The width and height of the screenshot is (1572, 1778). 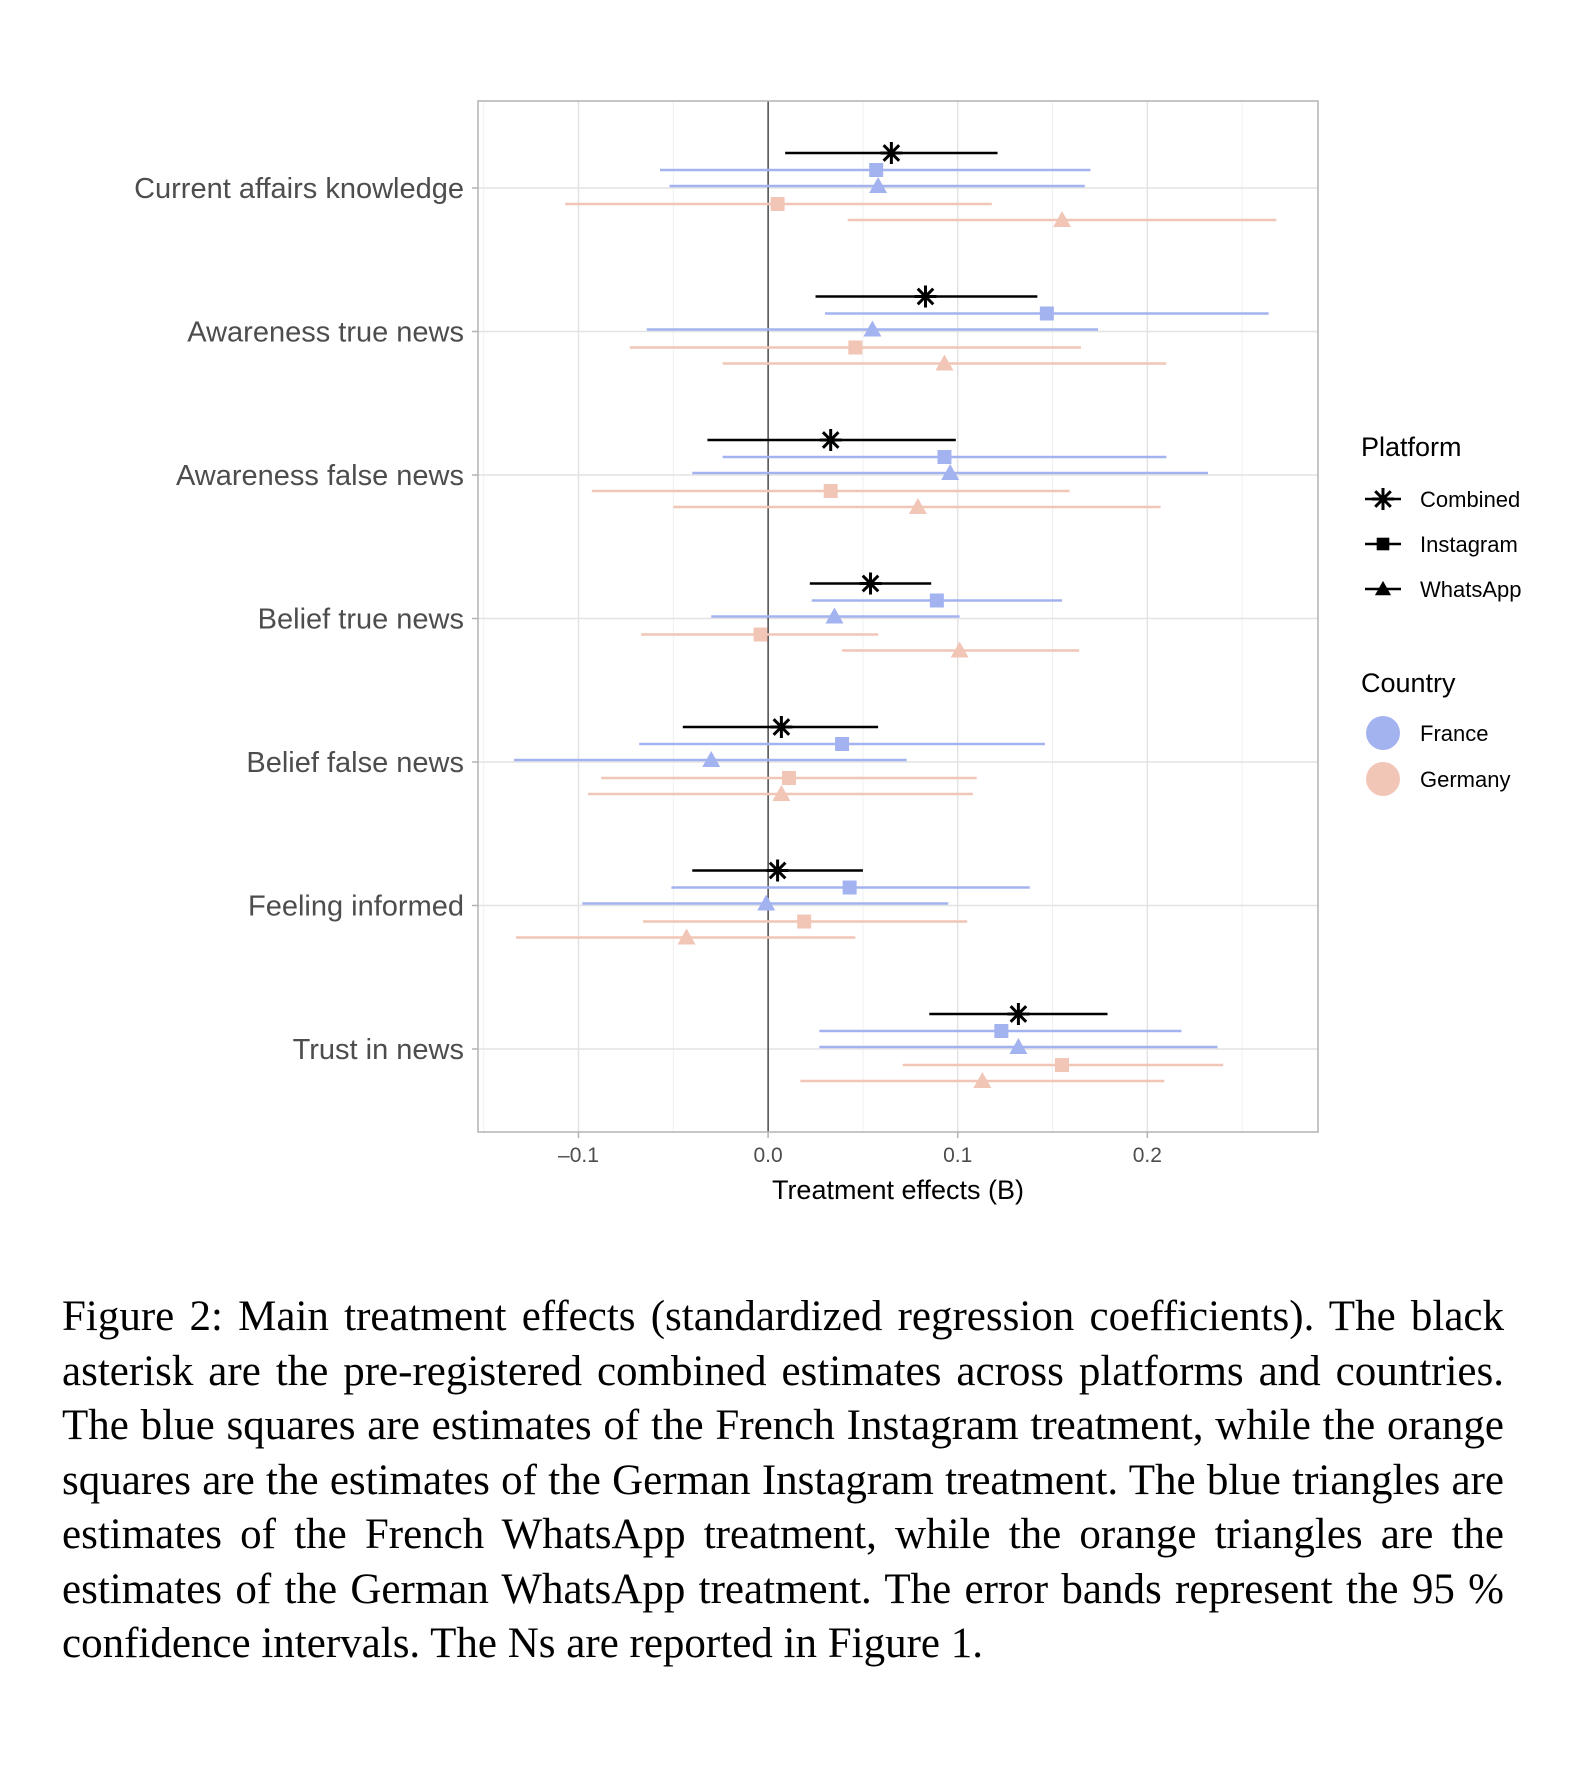 I want to click on legend-country-label: Germany, so click(x=1465, y=779).